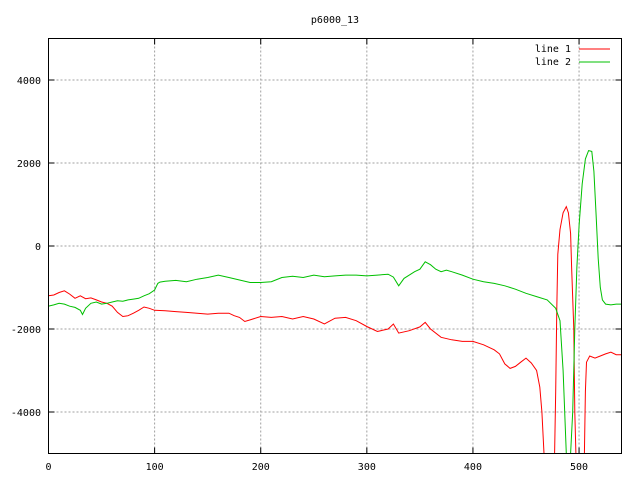  I want to click on legend-label: line 2, so click(553, 62).